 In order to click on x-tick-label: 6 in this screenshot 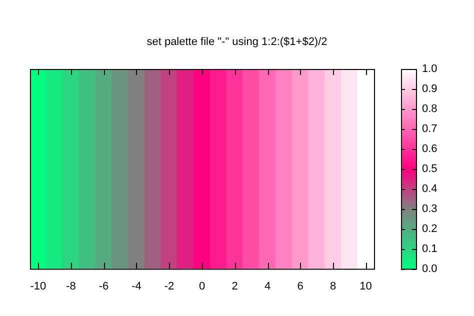, I will do `click(300, 286)`.